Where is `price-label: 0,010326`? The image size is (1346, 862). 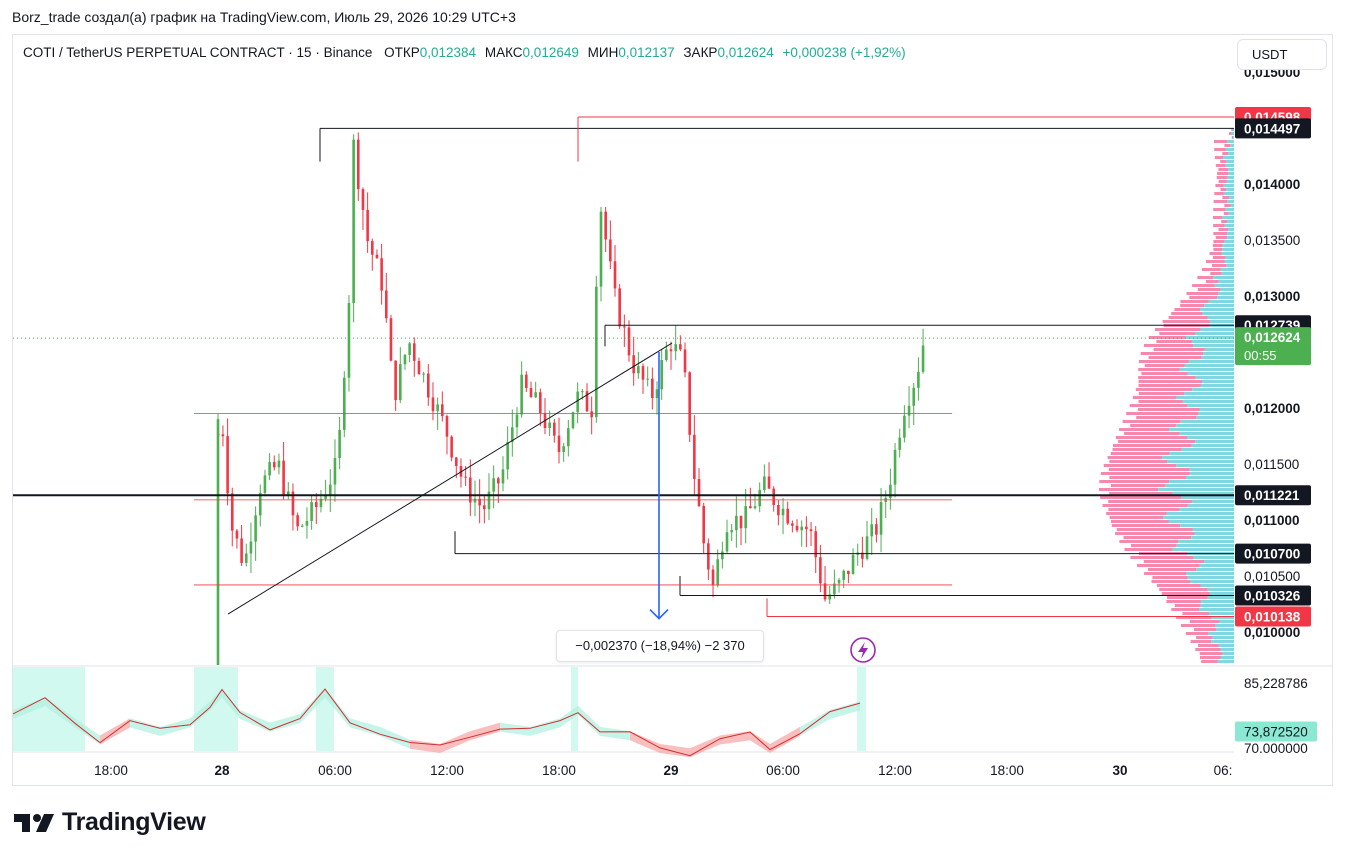 price-label: 0,010326 is located at coordinates (1272, 595).